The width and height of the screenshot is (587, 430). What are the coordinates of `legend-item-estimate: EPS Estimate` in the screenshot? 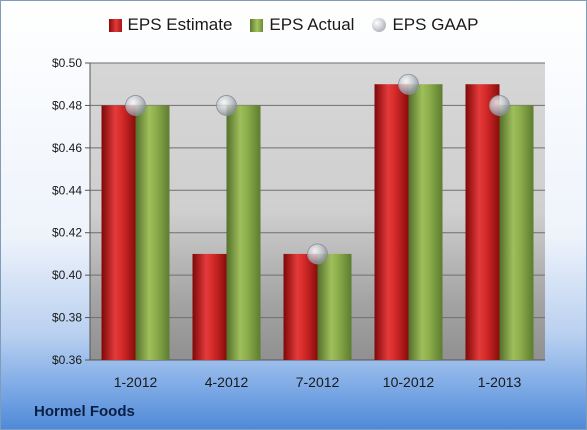 It's located at (170, 25).